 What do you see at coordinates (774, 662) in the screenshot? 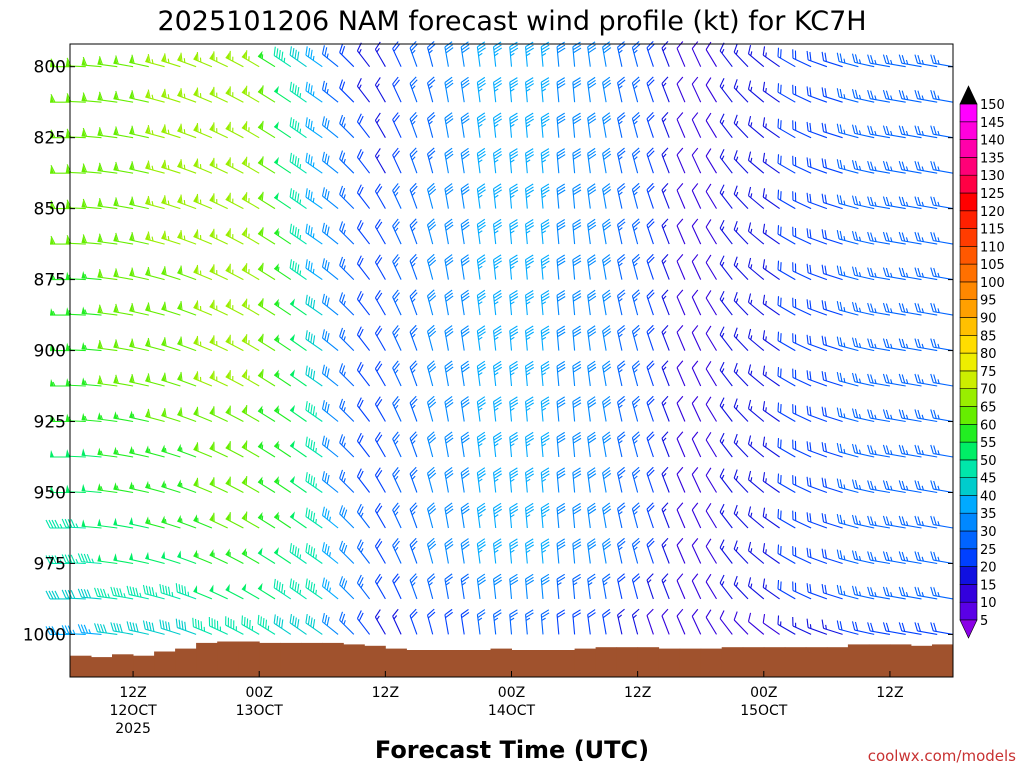
I see `terrain-block` at bounding box center [774, 662].